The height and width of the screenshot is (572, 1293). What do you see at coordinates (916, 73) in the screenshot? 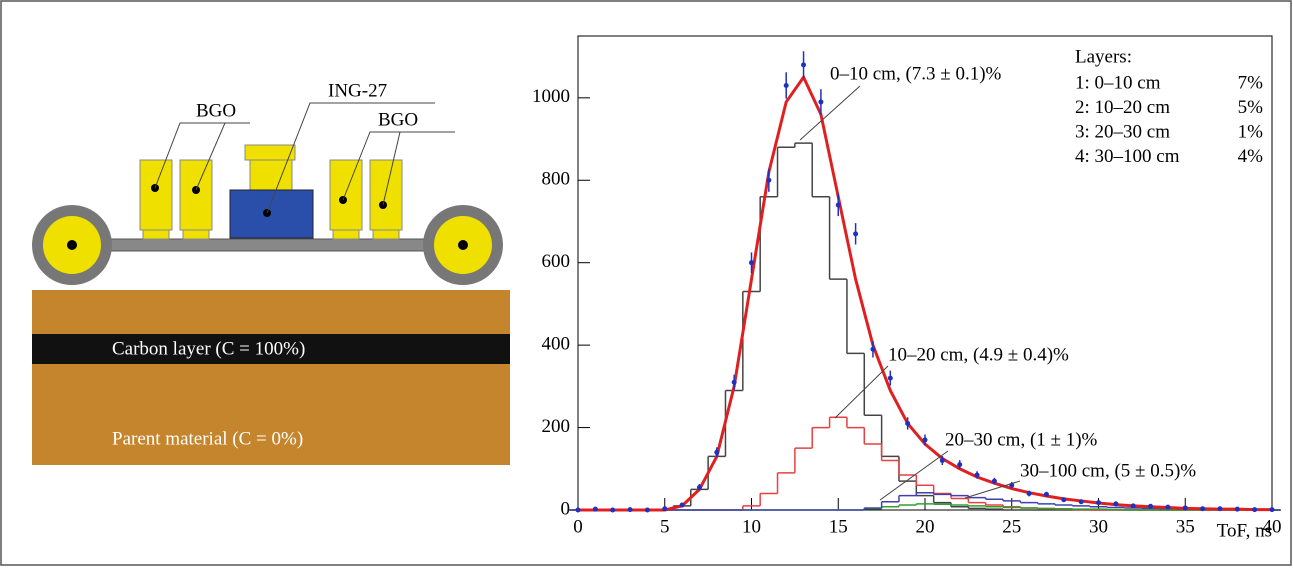
I see `annotation: 0–10 cm, (7.3 ± 0.1)%` at bounding box center [916, 73].